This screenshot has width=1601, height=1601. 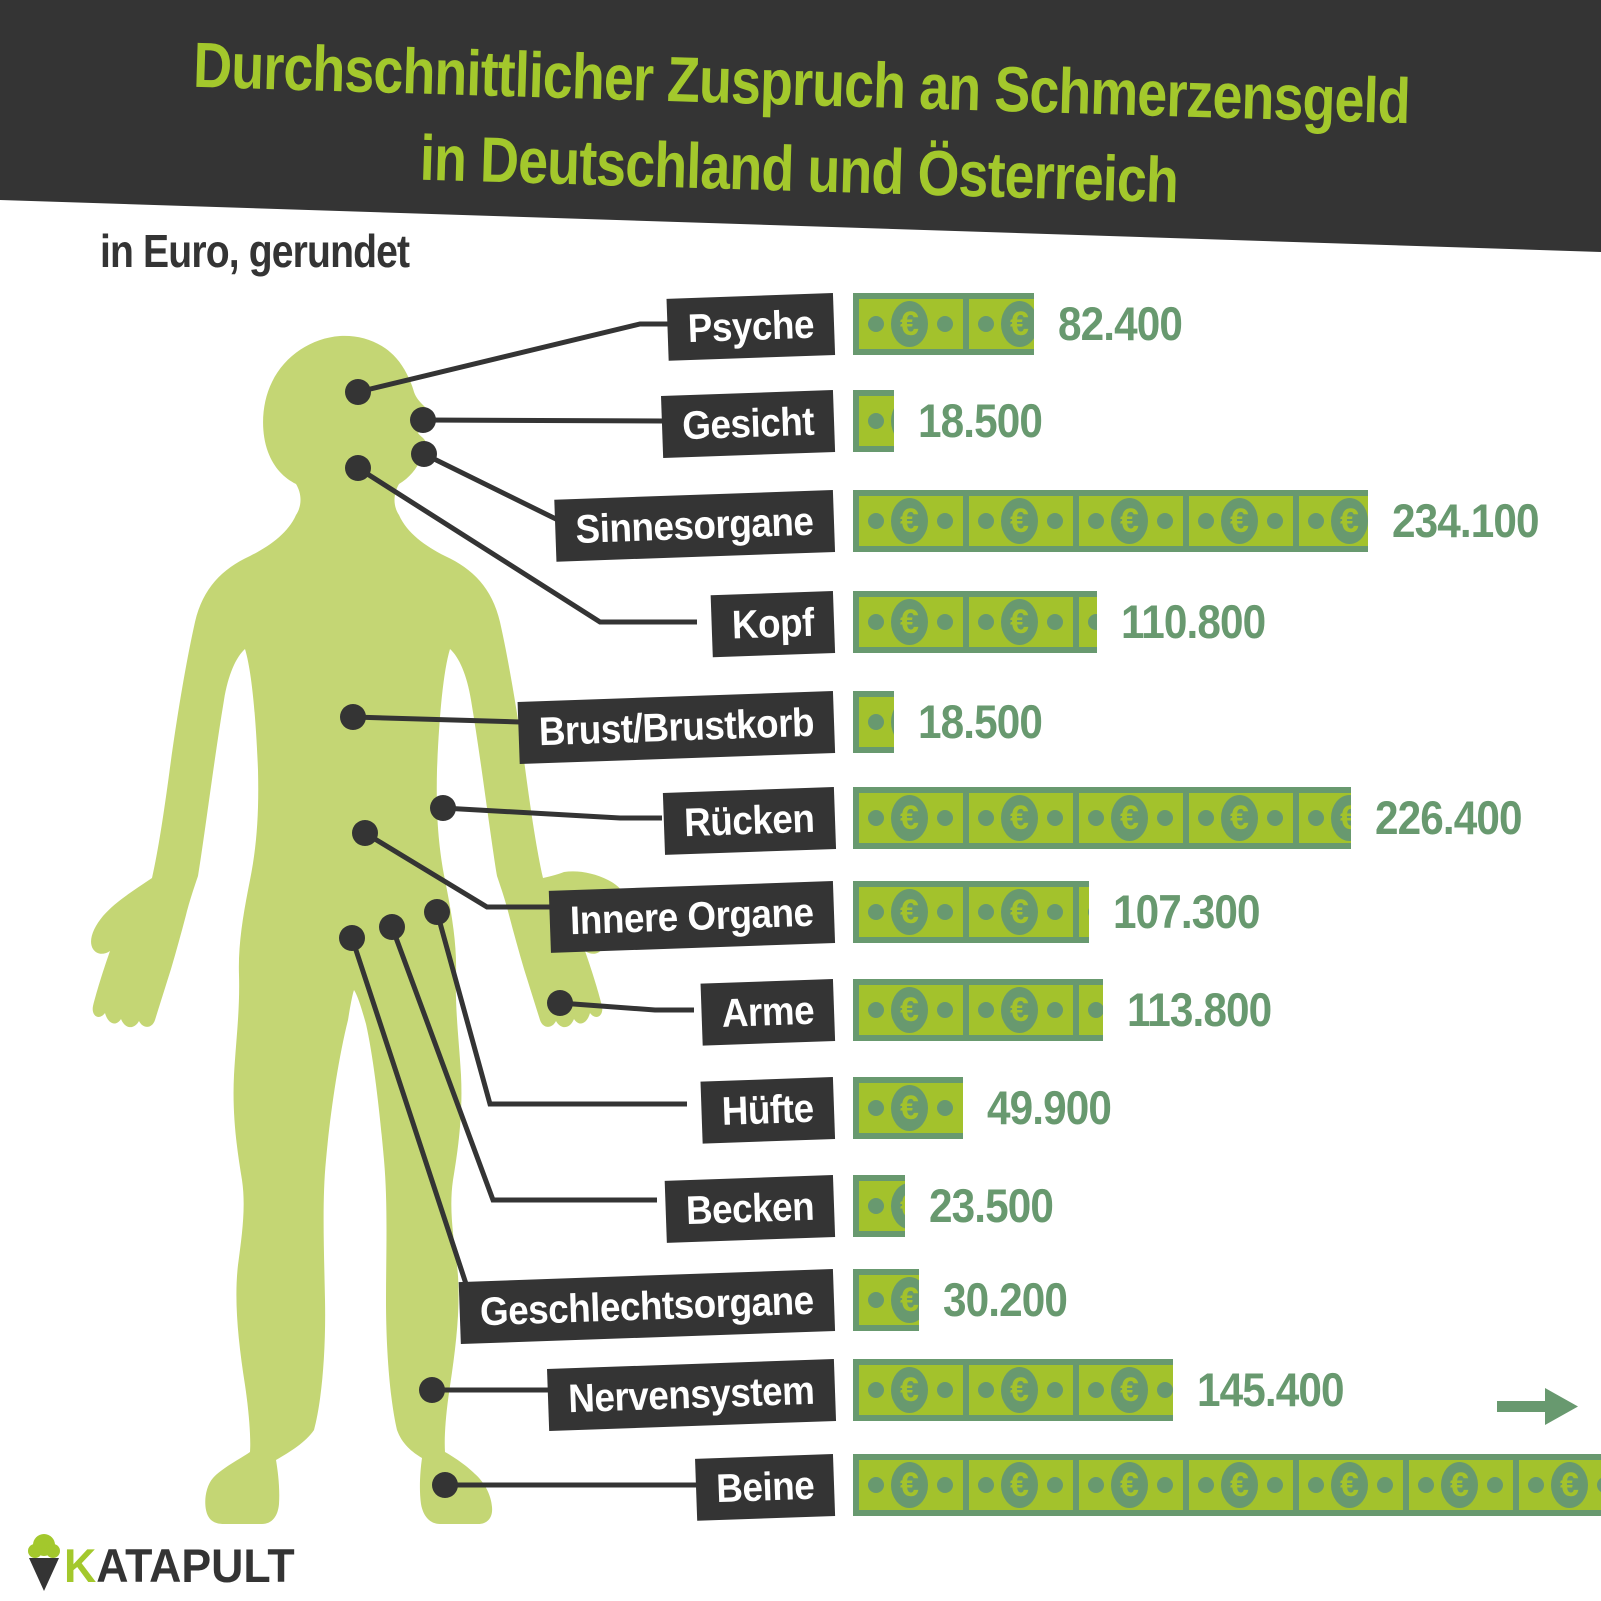 I want to click on row-label-becken: Becken, so click(x=750, y=1209).